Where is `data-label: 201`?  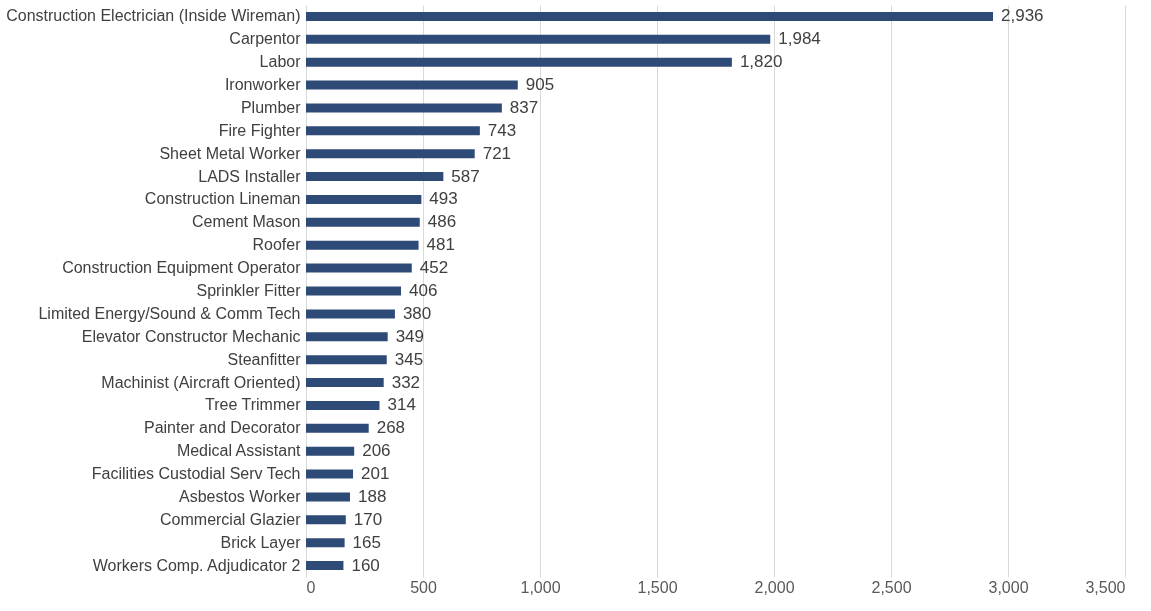 data-label: 201 is located at coordinates (375, 474).